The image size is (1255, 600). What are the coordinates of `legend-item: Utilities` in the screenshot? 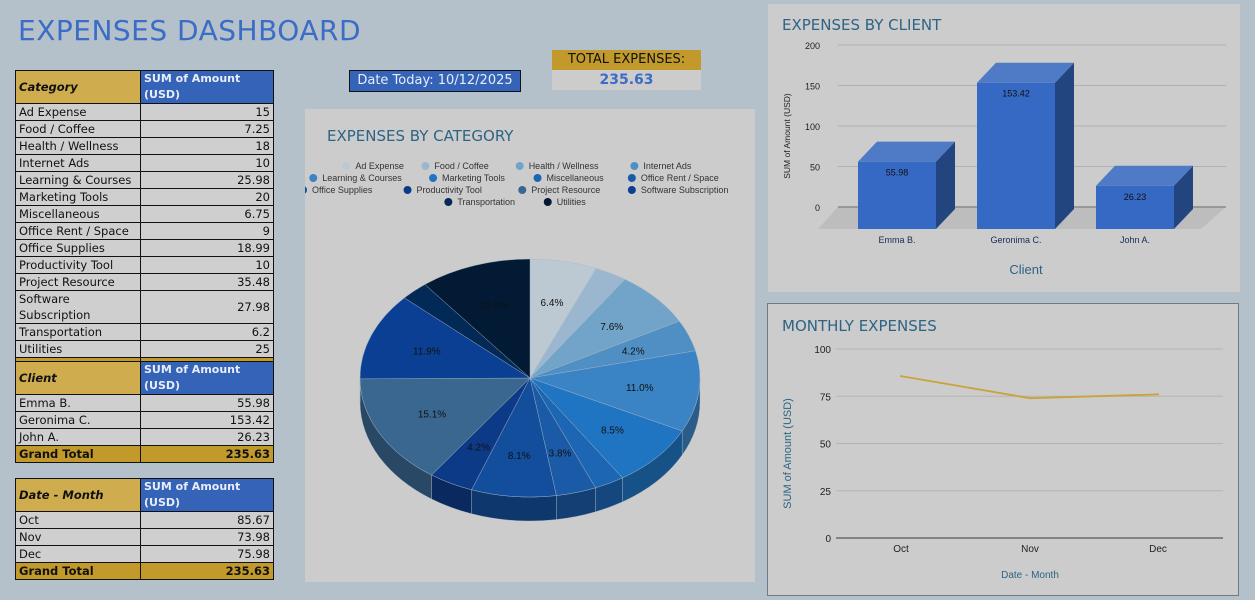 It's located at (565, 202).